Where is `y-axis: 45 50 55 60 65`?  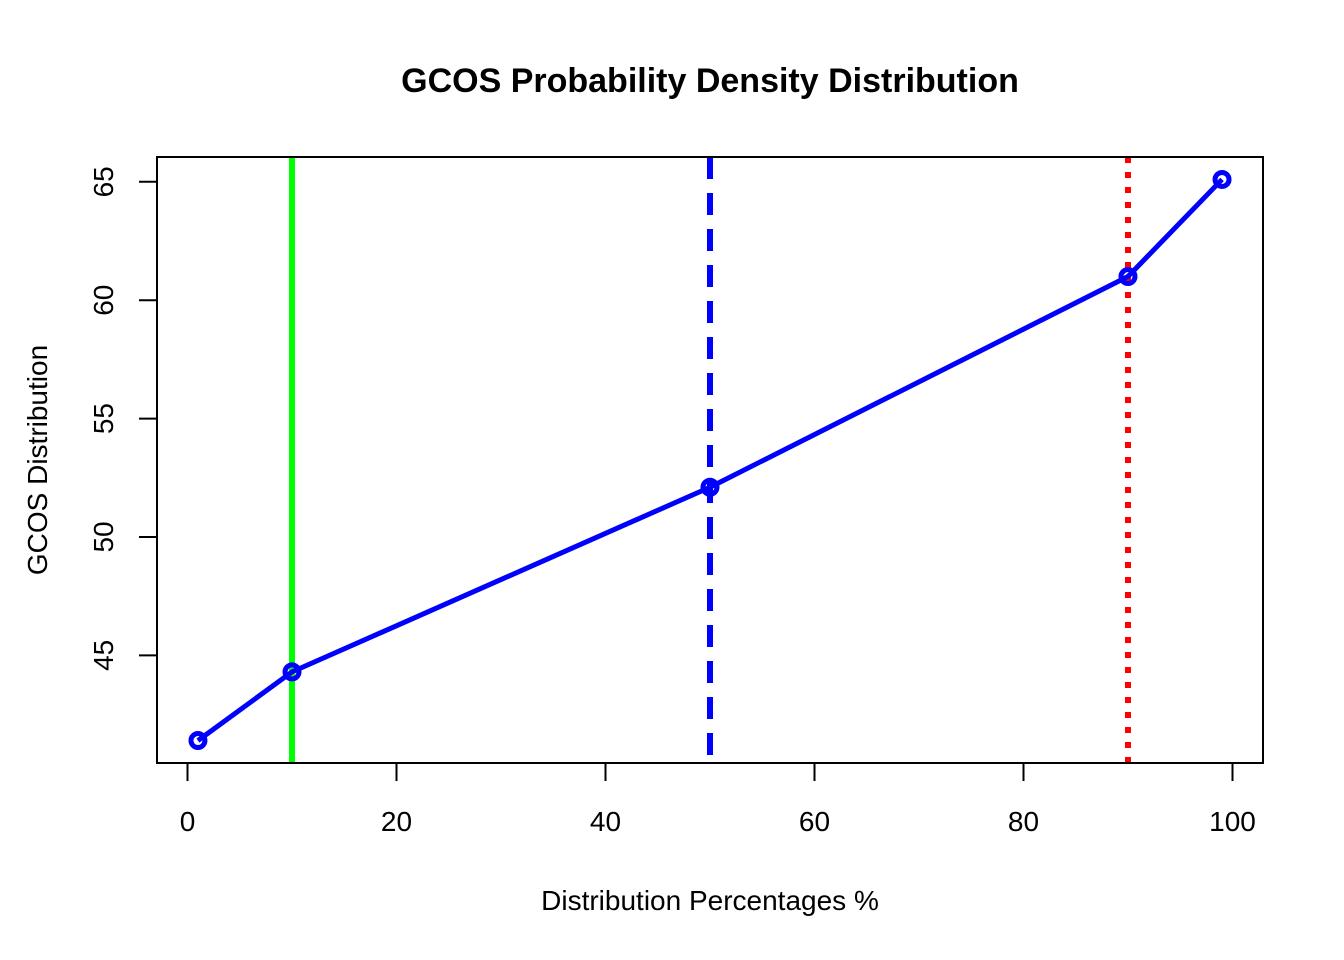
y-axis: 45 50 55 60 65 is located at coordinates (123, 418).